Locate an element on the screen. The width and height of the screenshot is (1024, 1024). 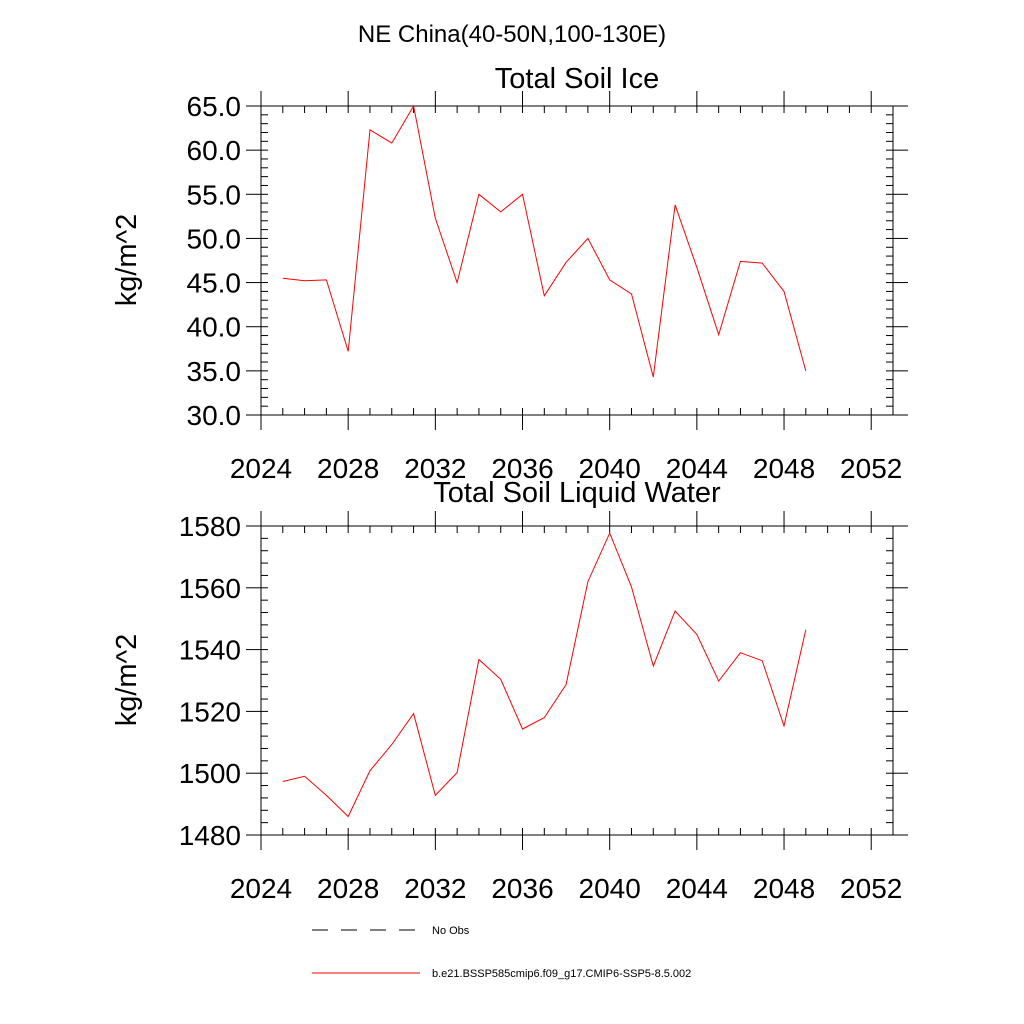
y-tick-label: 50.0 is located at coordinates (214, 238).